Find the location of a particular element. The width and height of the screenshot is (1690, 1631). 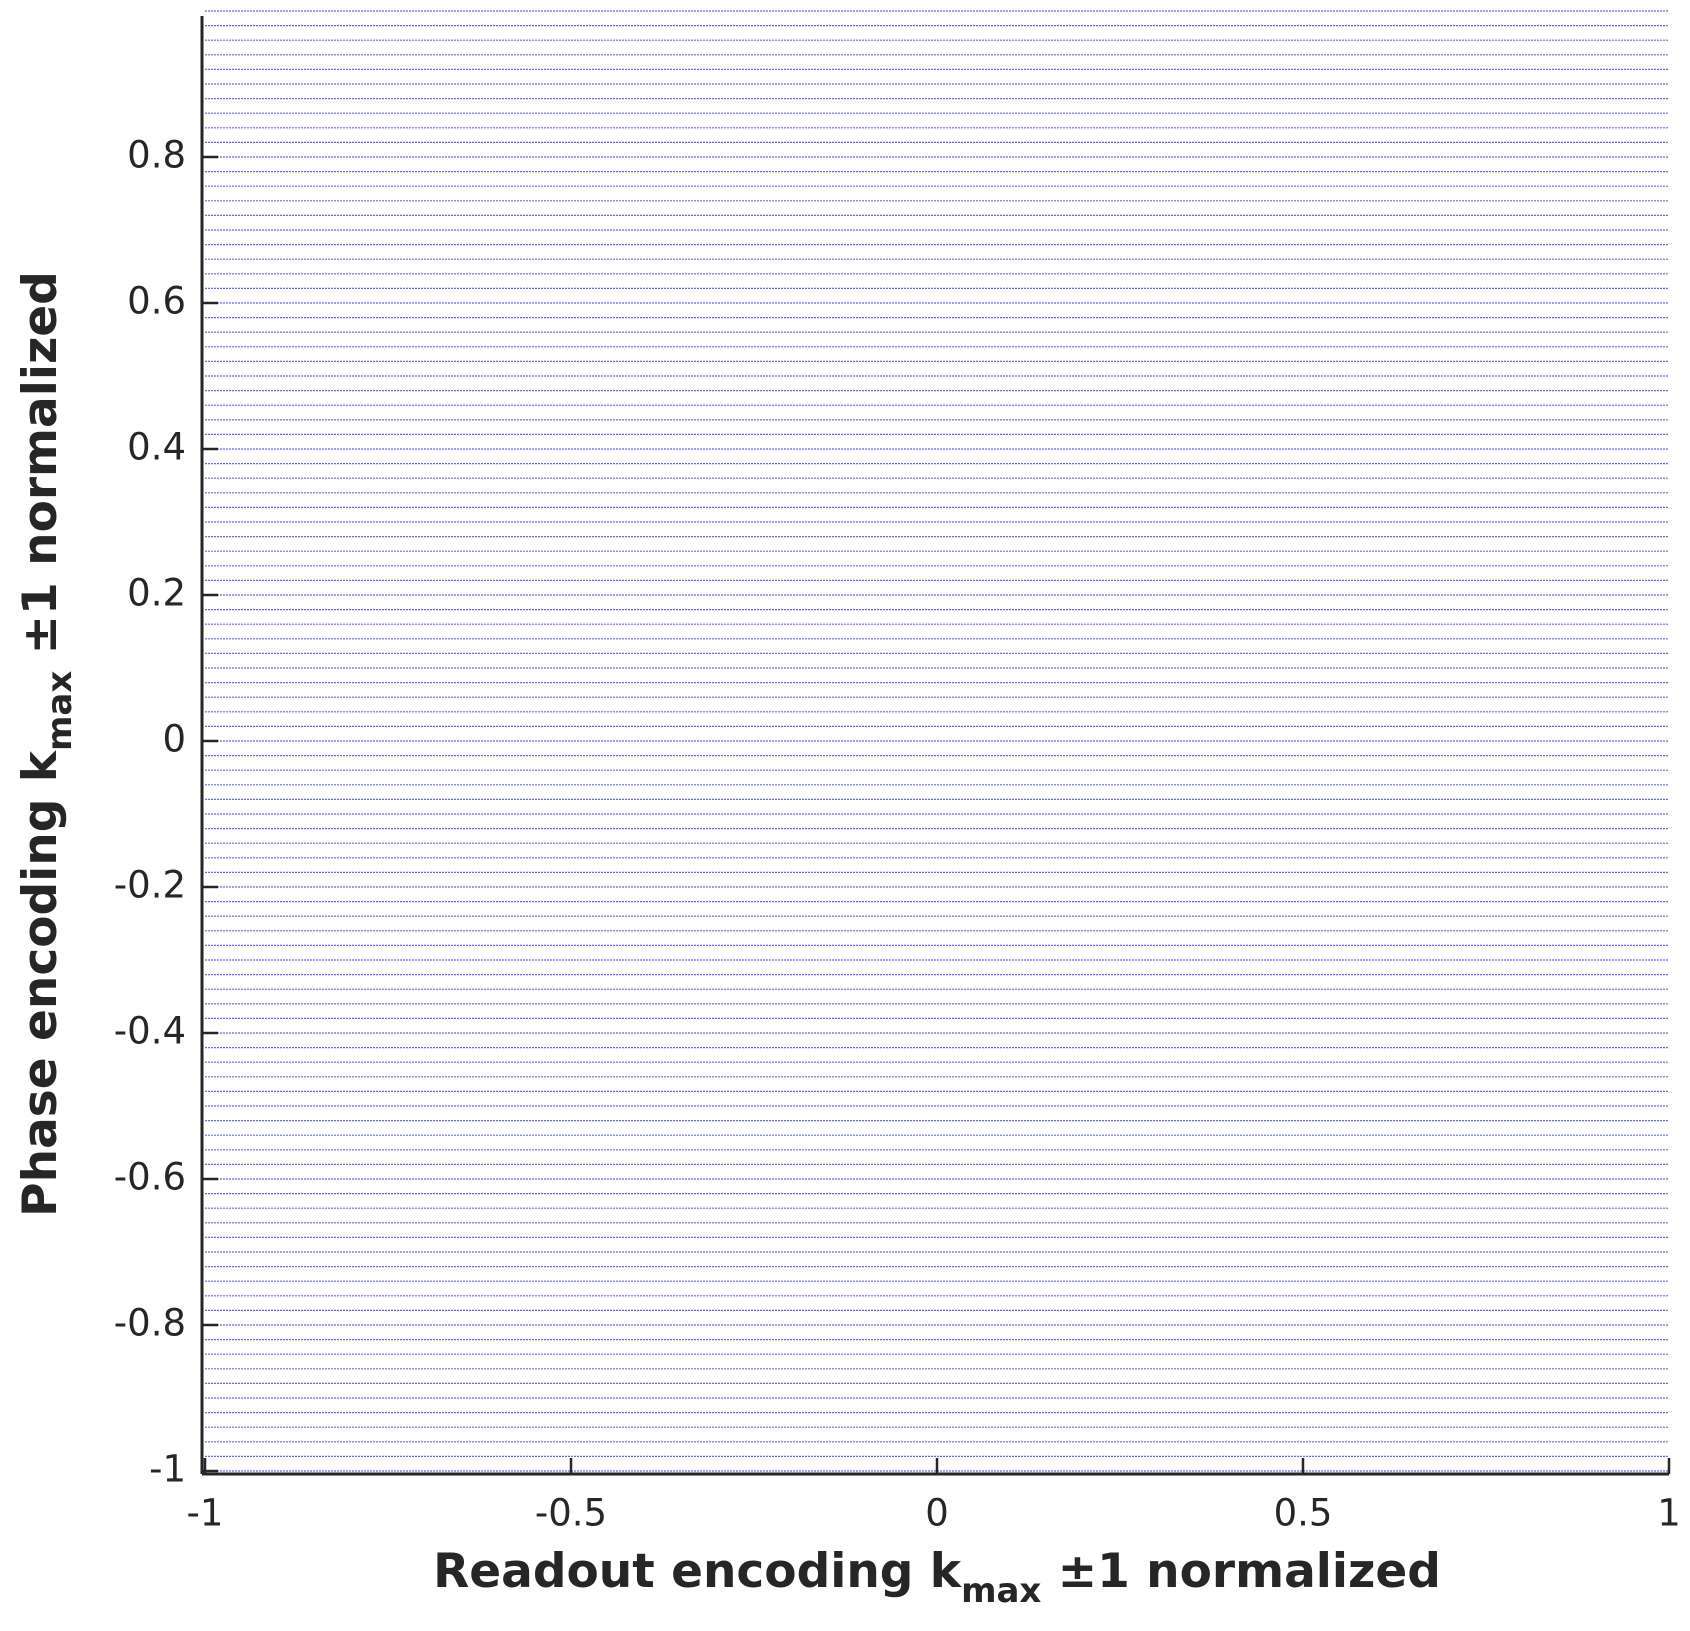

x-label-rest: ±1 normalized is located at coordinates (1241, 1571).